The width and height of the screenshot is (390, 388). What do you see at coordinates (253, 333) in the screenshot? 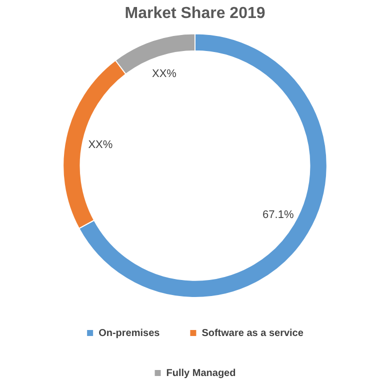
I see `legend-label: Software as a service` at bounding box center [253, 333].